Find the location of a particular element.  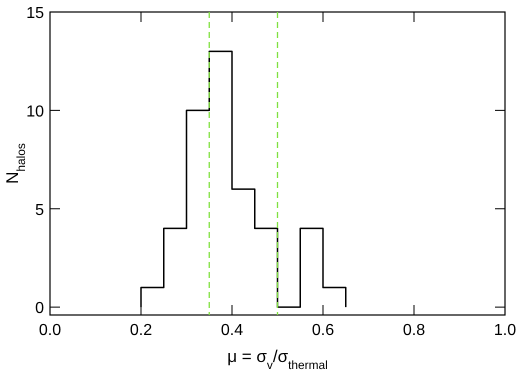

x-tick-label: 0.8 is located at coordinates (414, 330).